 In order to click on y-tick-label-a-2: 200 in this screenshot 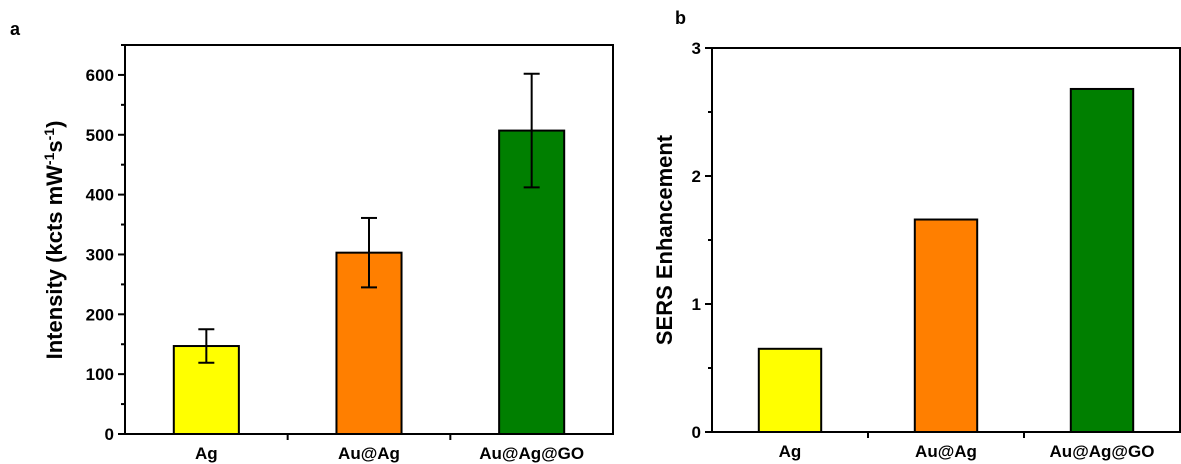, I will do `click(100, 314)`.